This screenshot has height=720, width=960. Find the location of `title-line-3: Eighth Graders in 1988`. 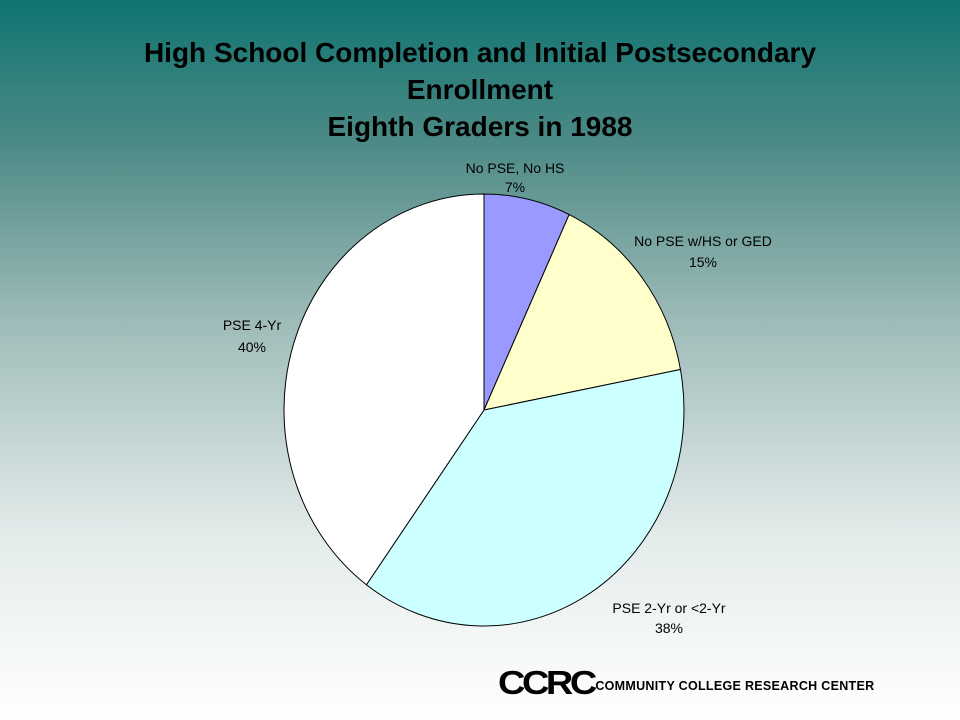

title-line-3: Eighth Graders in 1988 is located at coordinates (480, 126).